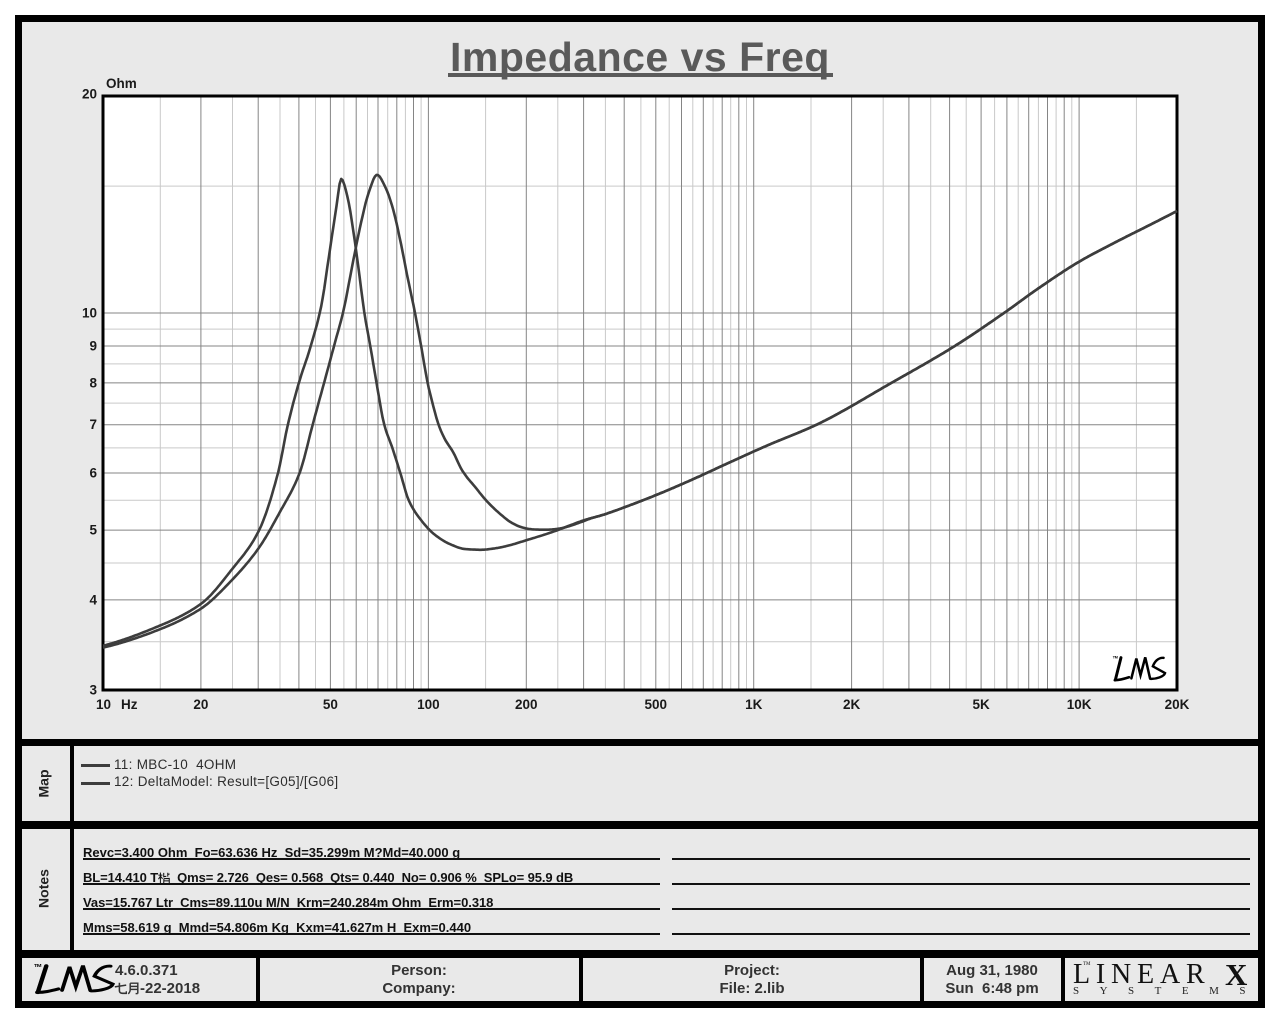  Describe the element at coordinates (754, 704) in the screenshot. I see `svg-text: 1K` at that location.